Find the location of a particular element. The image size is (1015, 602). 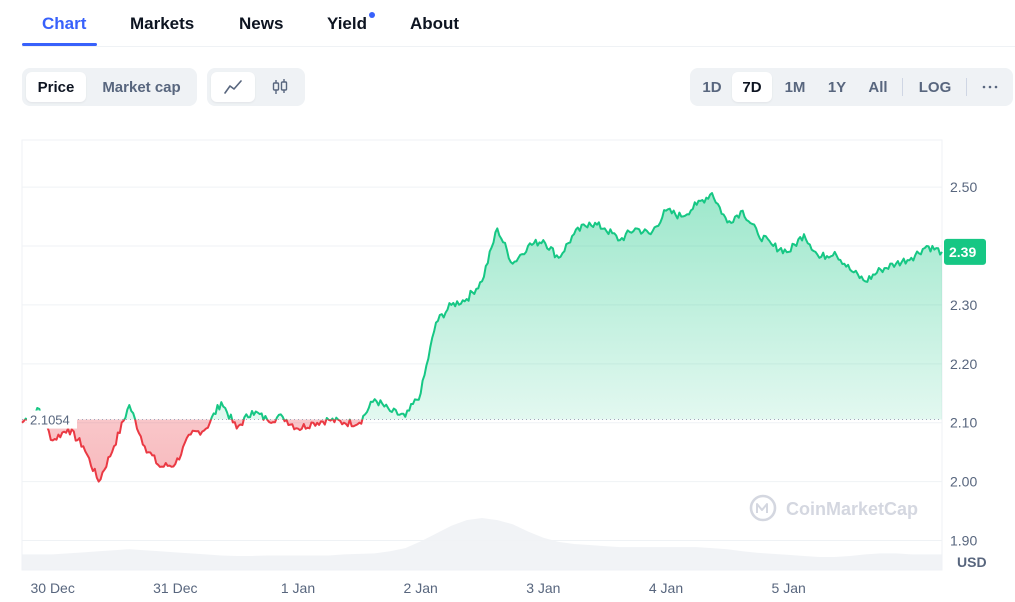

range-1d-button: 1D is located at coordinates (712, 87).